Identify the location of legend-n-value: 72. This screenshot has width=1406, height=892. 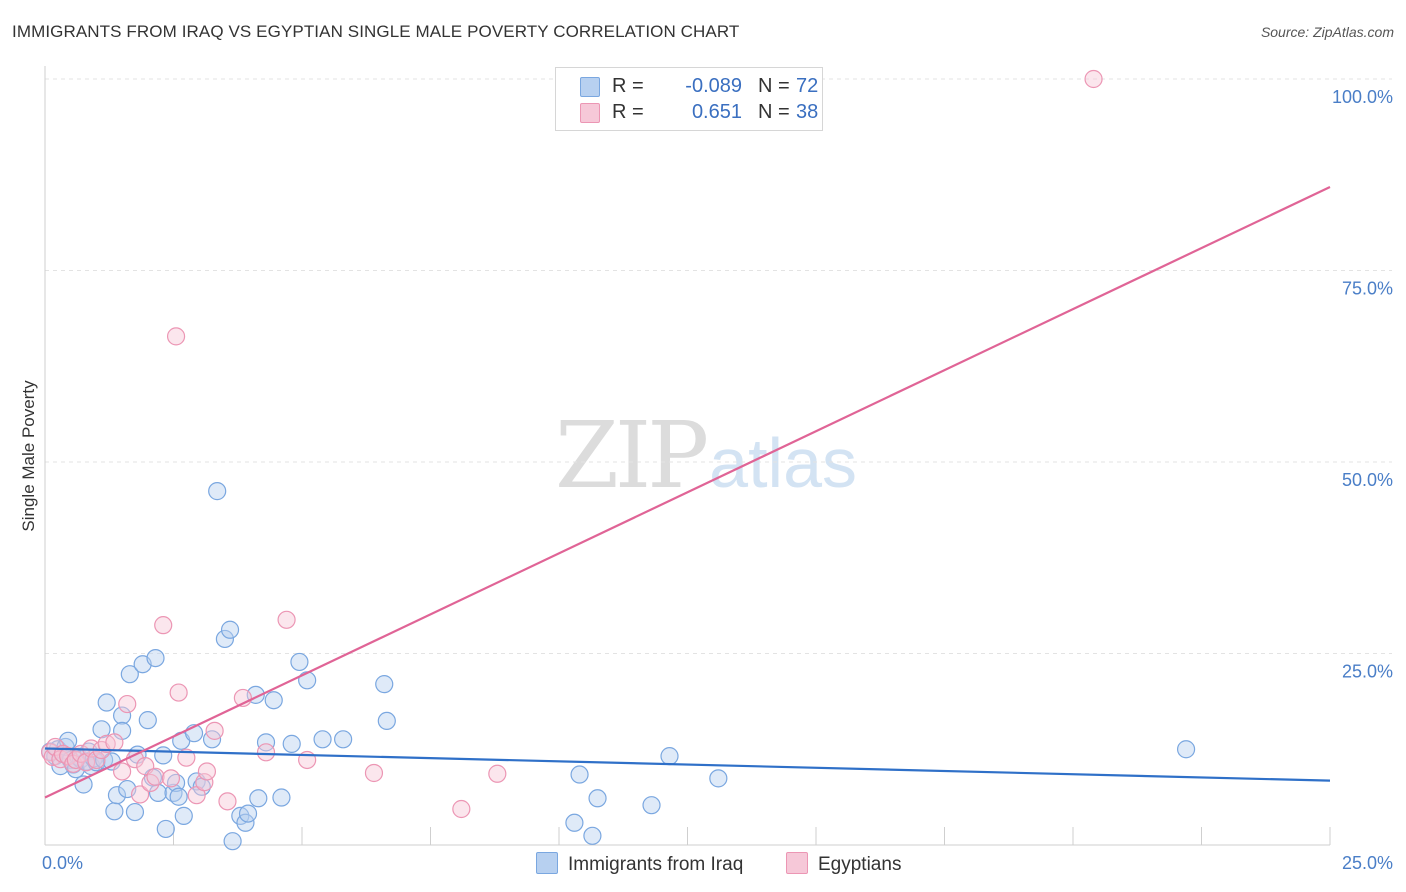
(807, 86).